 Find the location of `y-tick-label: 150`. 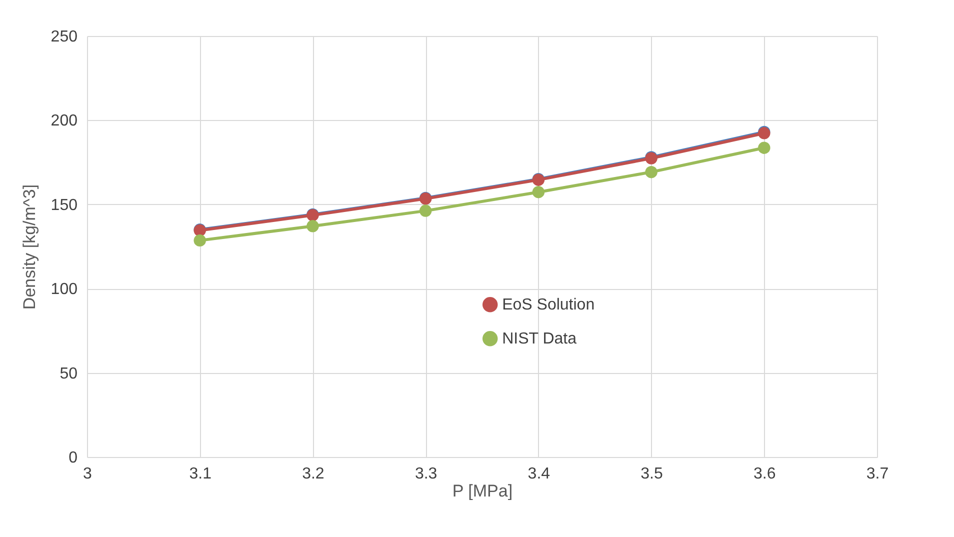

y-tick-label: 150 is located at coordinates (64, 205).